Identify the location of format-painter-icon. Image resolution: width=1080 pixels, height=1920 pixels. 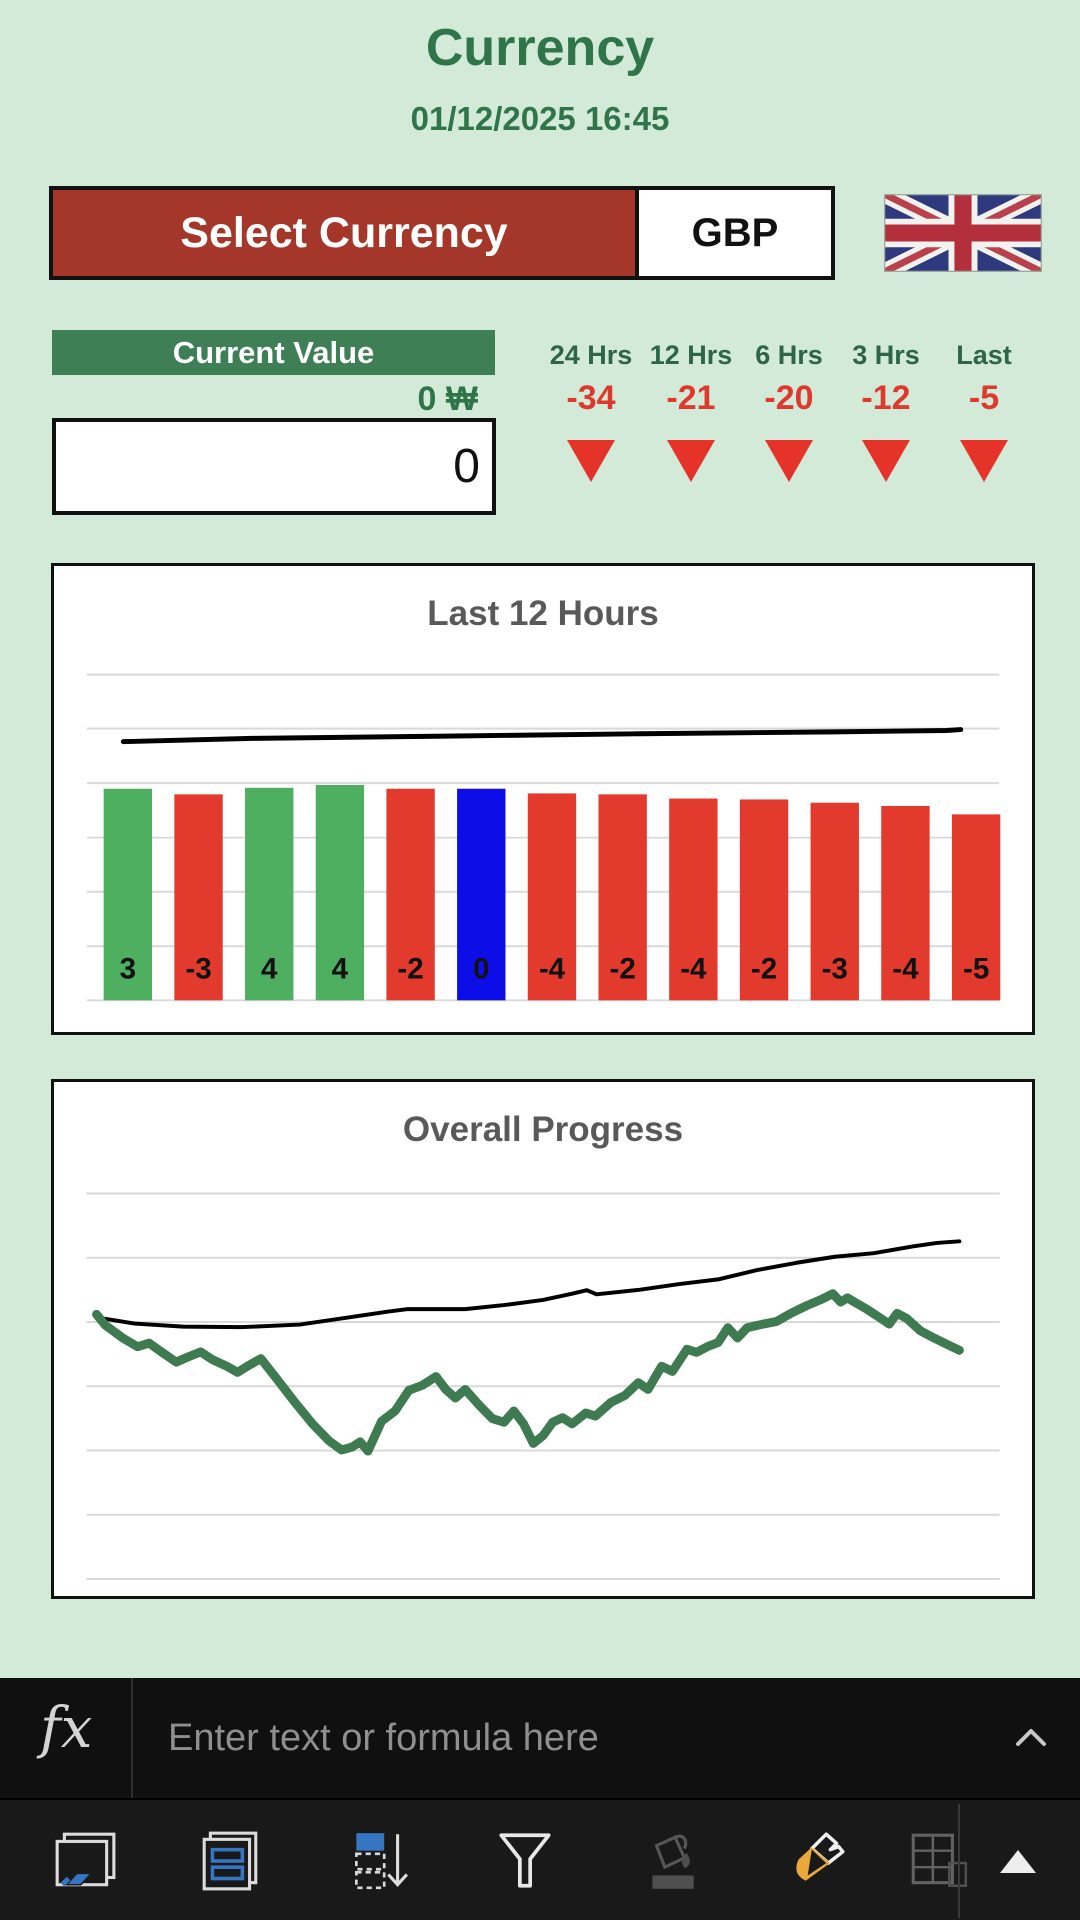
(818, 1861).